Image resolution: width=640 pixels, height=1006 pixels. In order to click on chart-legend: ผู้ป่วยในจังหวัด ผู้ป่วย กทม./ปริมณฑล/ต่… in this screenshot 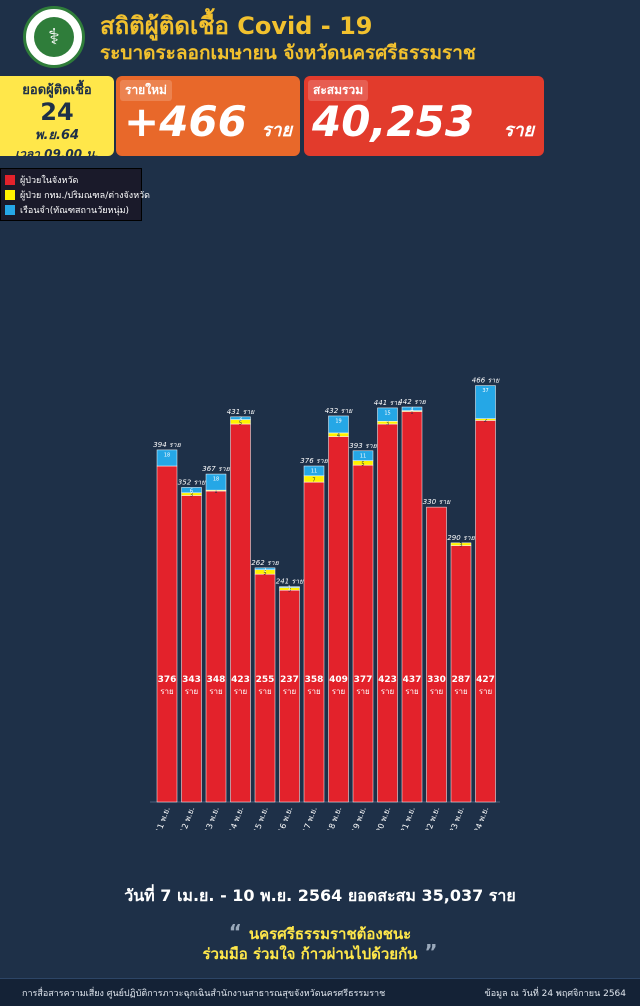, I will do `click(75, 194)`.